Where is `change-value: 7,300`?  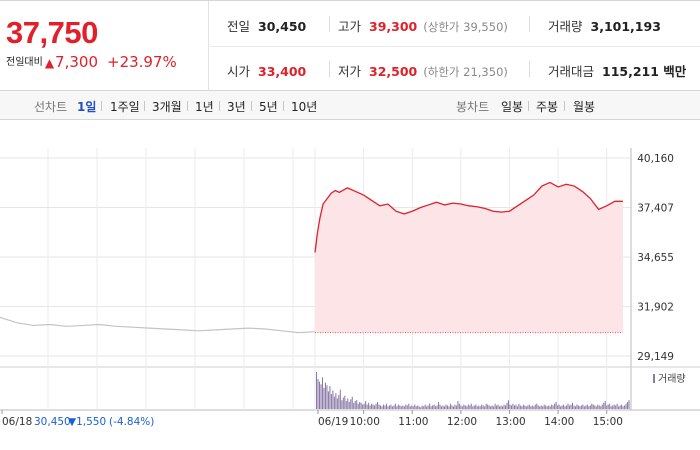
change-value: 7,300 is located at coordinates (76, 62).